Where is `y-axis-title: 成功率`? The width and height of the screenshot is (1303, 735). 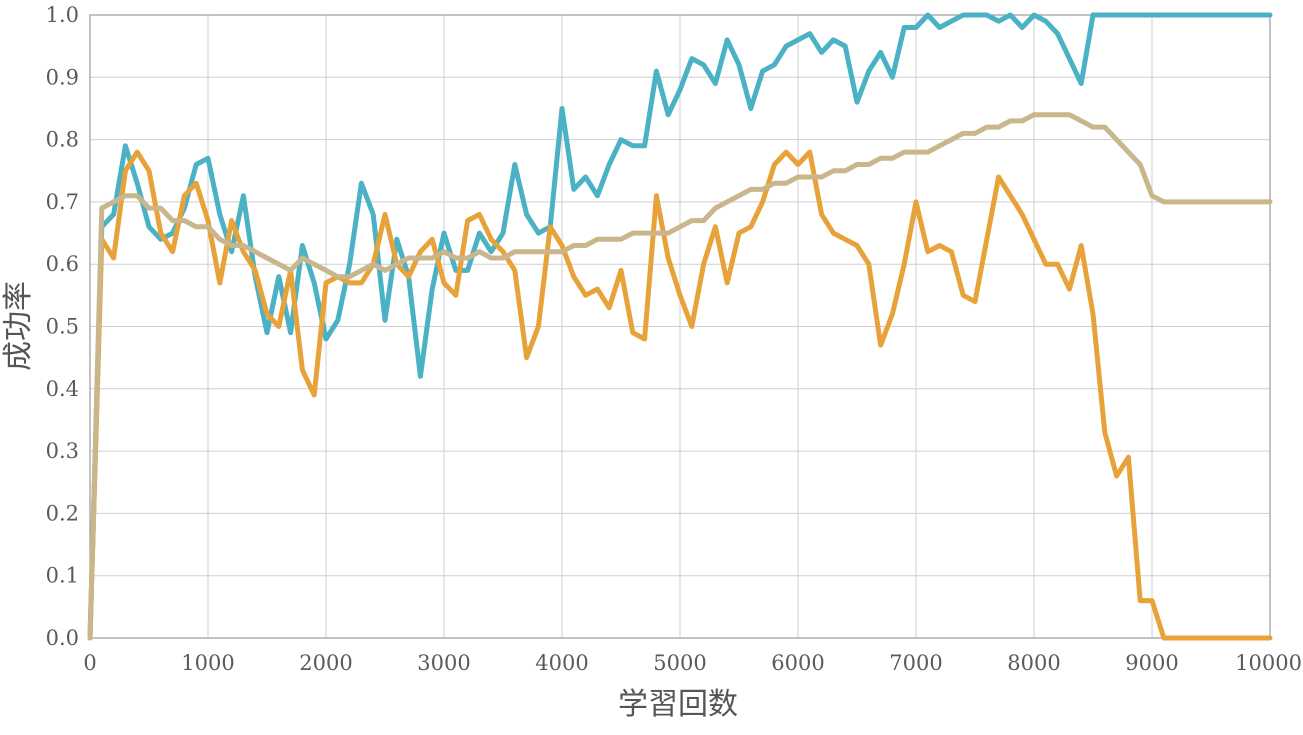 y-axis-title: 成功率 is located at coordinates (18, 326).